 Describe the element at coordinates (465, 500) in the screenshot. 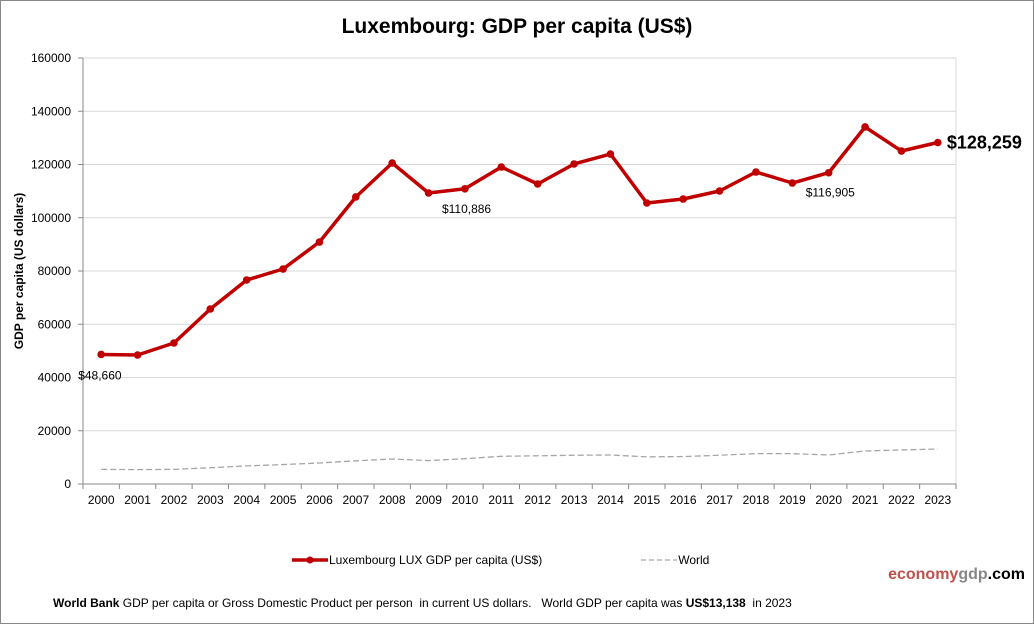

I see `x-tick-label: 2010` at that location.